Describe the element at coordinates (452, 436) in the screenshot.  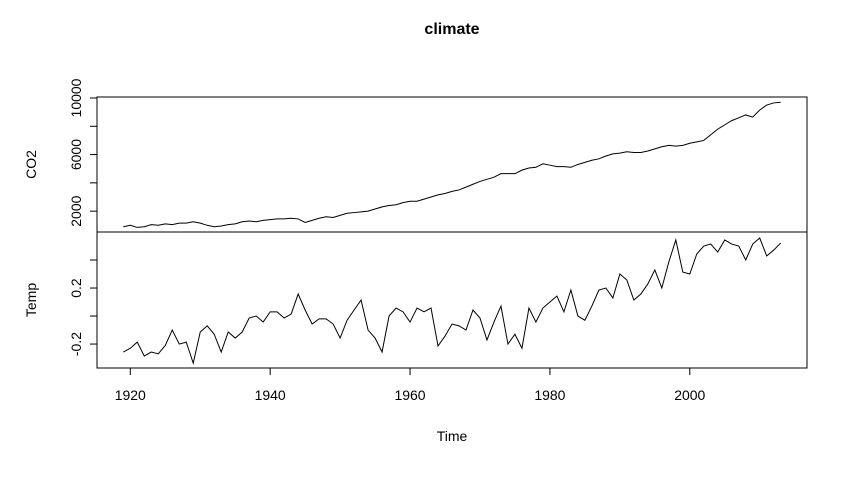
I see `x-axis-label: Time` at that location.